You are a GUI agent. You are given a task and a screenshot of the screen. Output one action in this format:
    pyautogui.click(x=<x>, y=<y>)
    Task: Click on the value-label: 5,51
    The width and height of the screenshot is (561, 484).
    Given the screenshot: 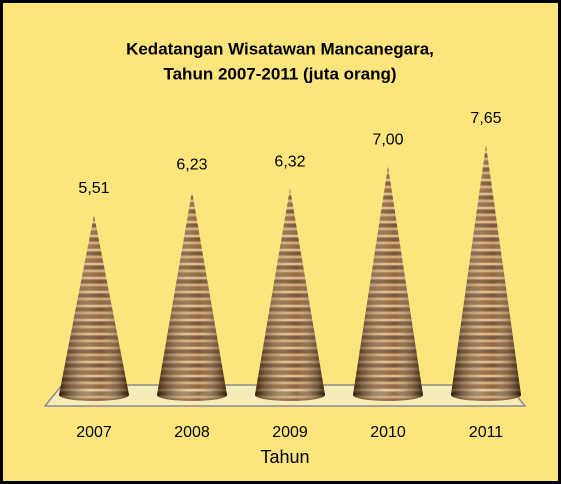 What is the action you would take?
    pyautogui.click(x=93, y=188)
    